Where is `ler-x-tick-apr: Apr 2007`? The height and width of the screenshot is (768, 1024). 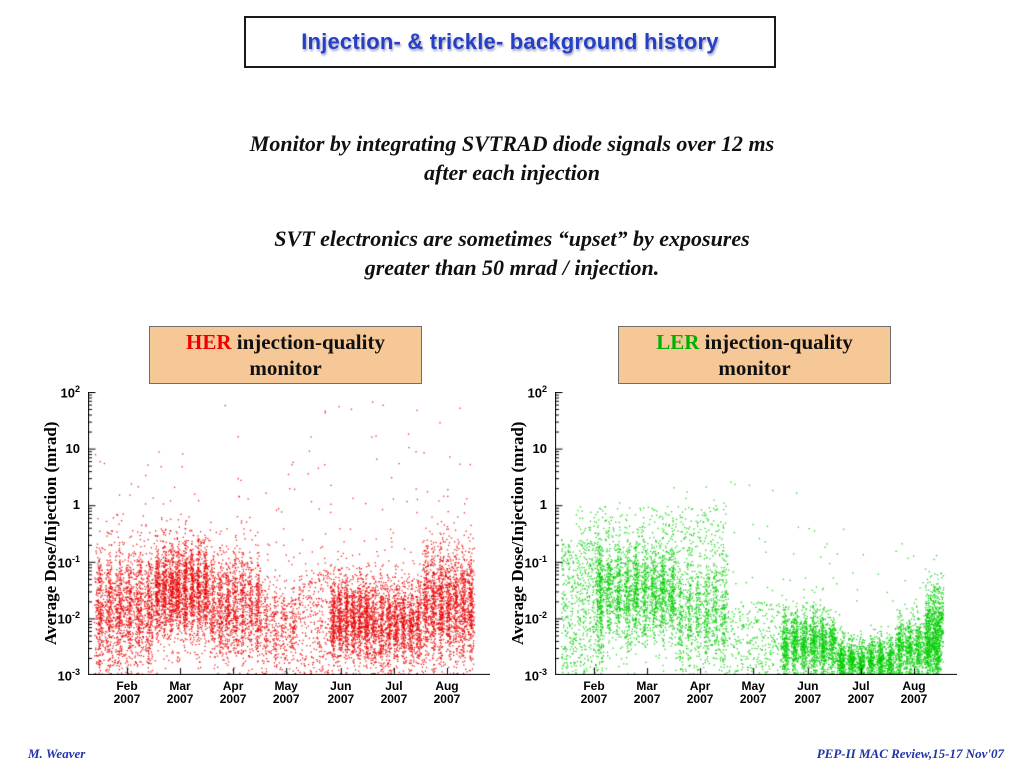 ler-x-tick-apr: Apr 2007 is located at coordinates (700, 692).